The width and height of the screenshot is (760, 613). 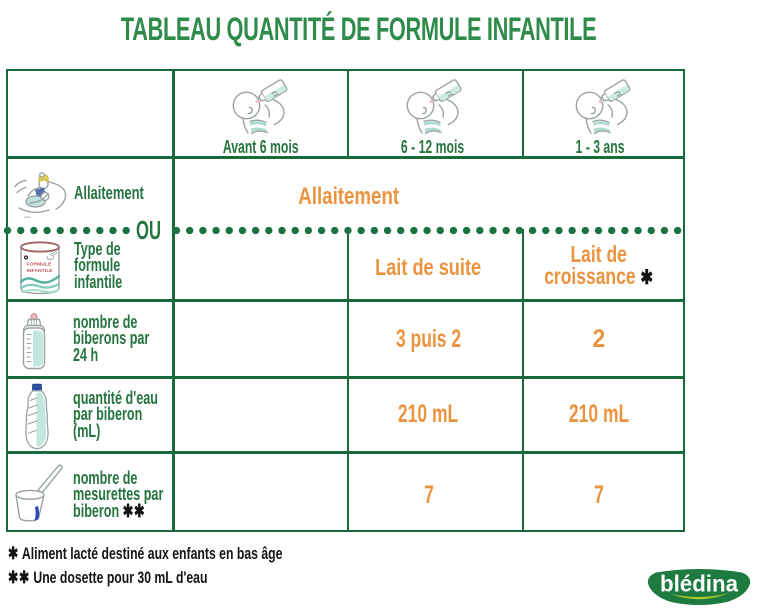 What do you see at coordinates (40, 265) in the screenshot?
I see `svg-text: FORMULE` at bounding box center [40, 265].